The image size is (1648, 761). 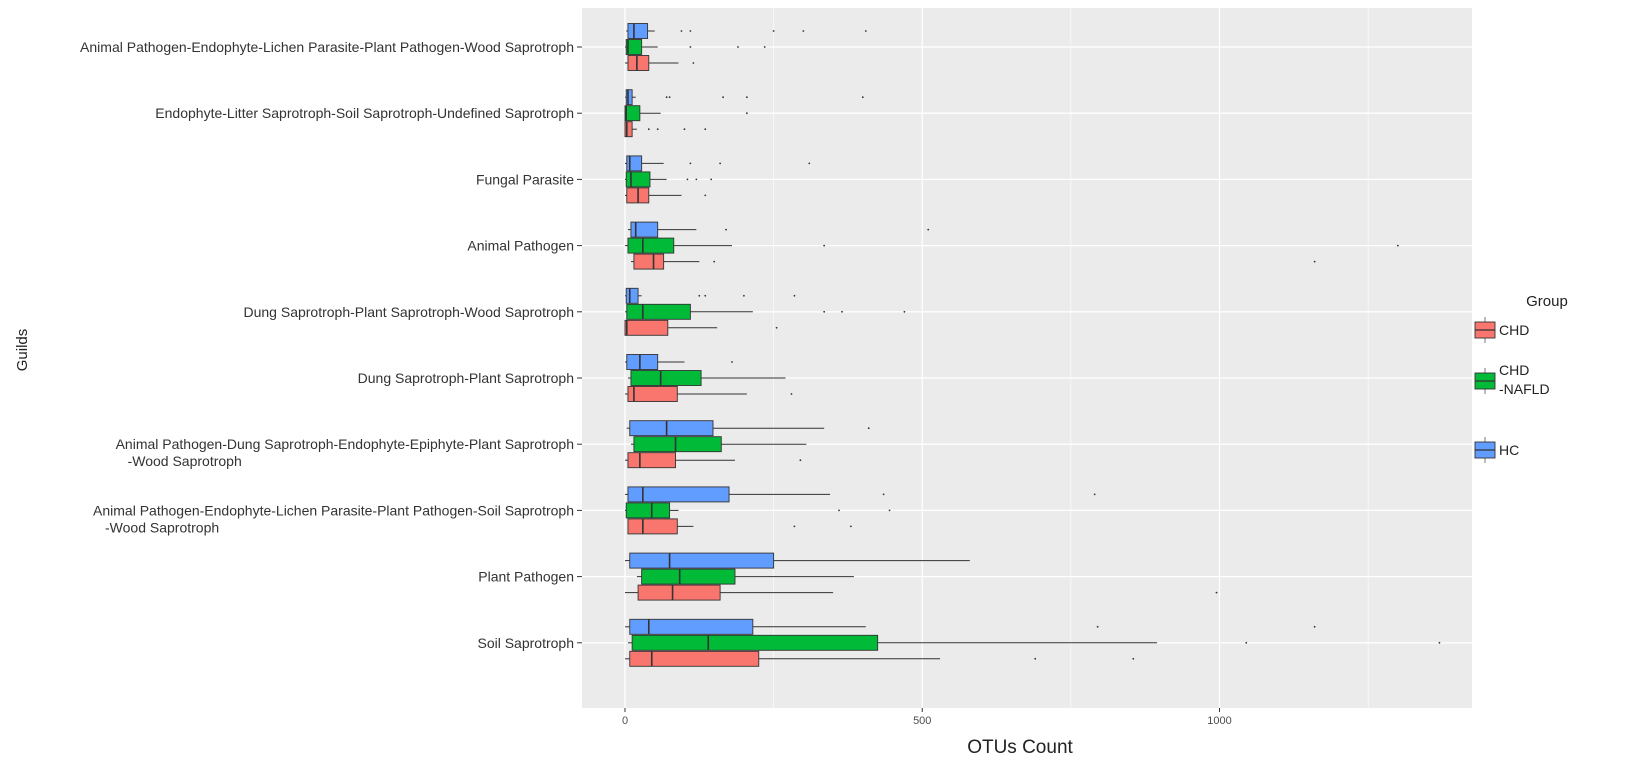 I want to click on legend-entry: HC, so click(x=1496, y=450).